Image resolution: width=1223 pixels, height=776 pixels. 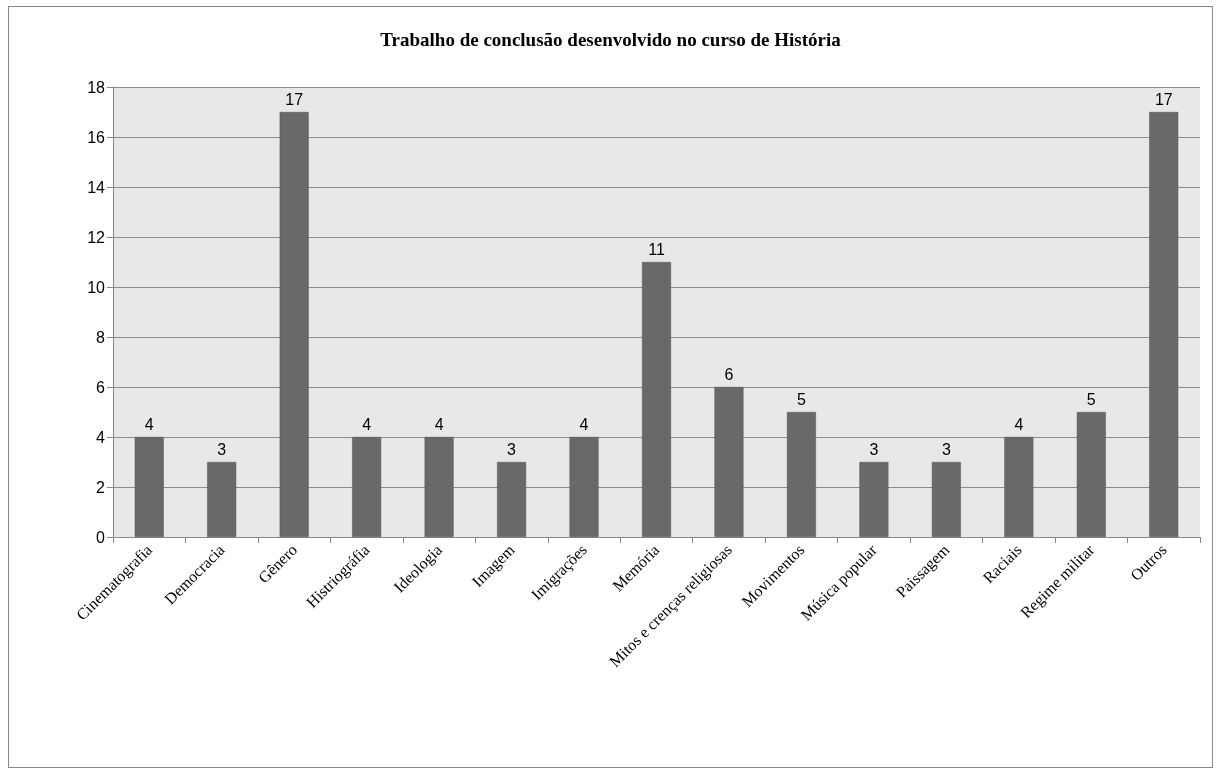 What do you see at coordinates (656, 249) in the screenshot?
I see `data-label: 11` at bounding box center [656, 249].